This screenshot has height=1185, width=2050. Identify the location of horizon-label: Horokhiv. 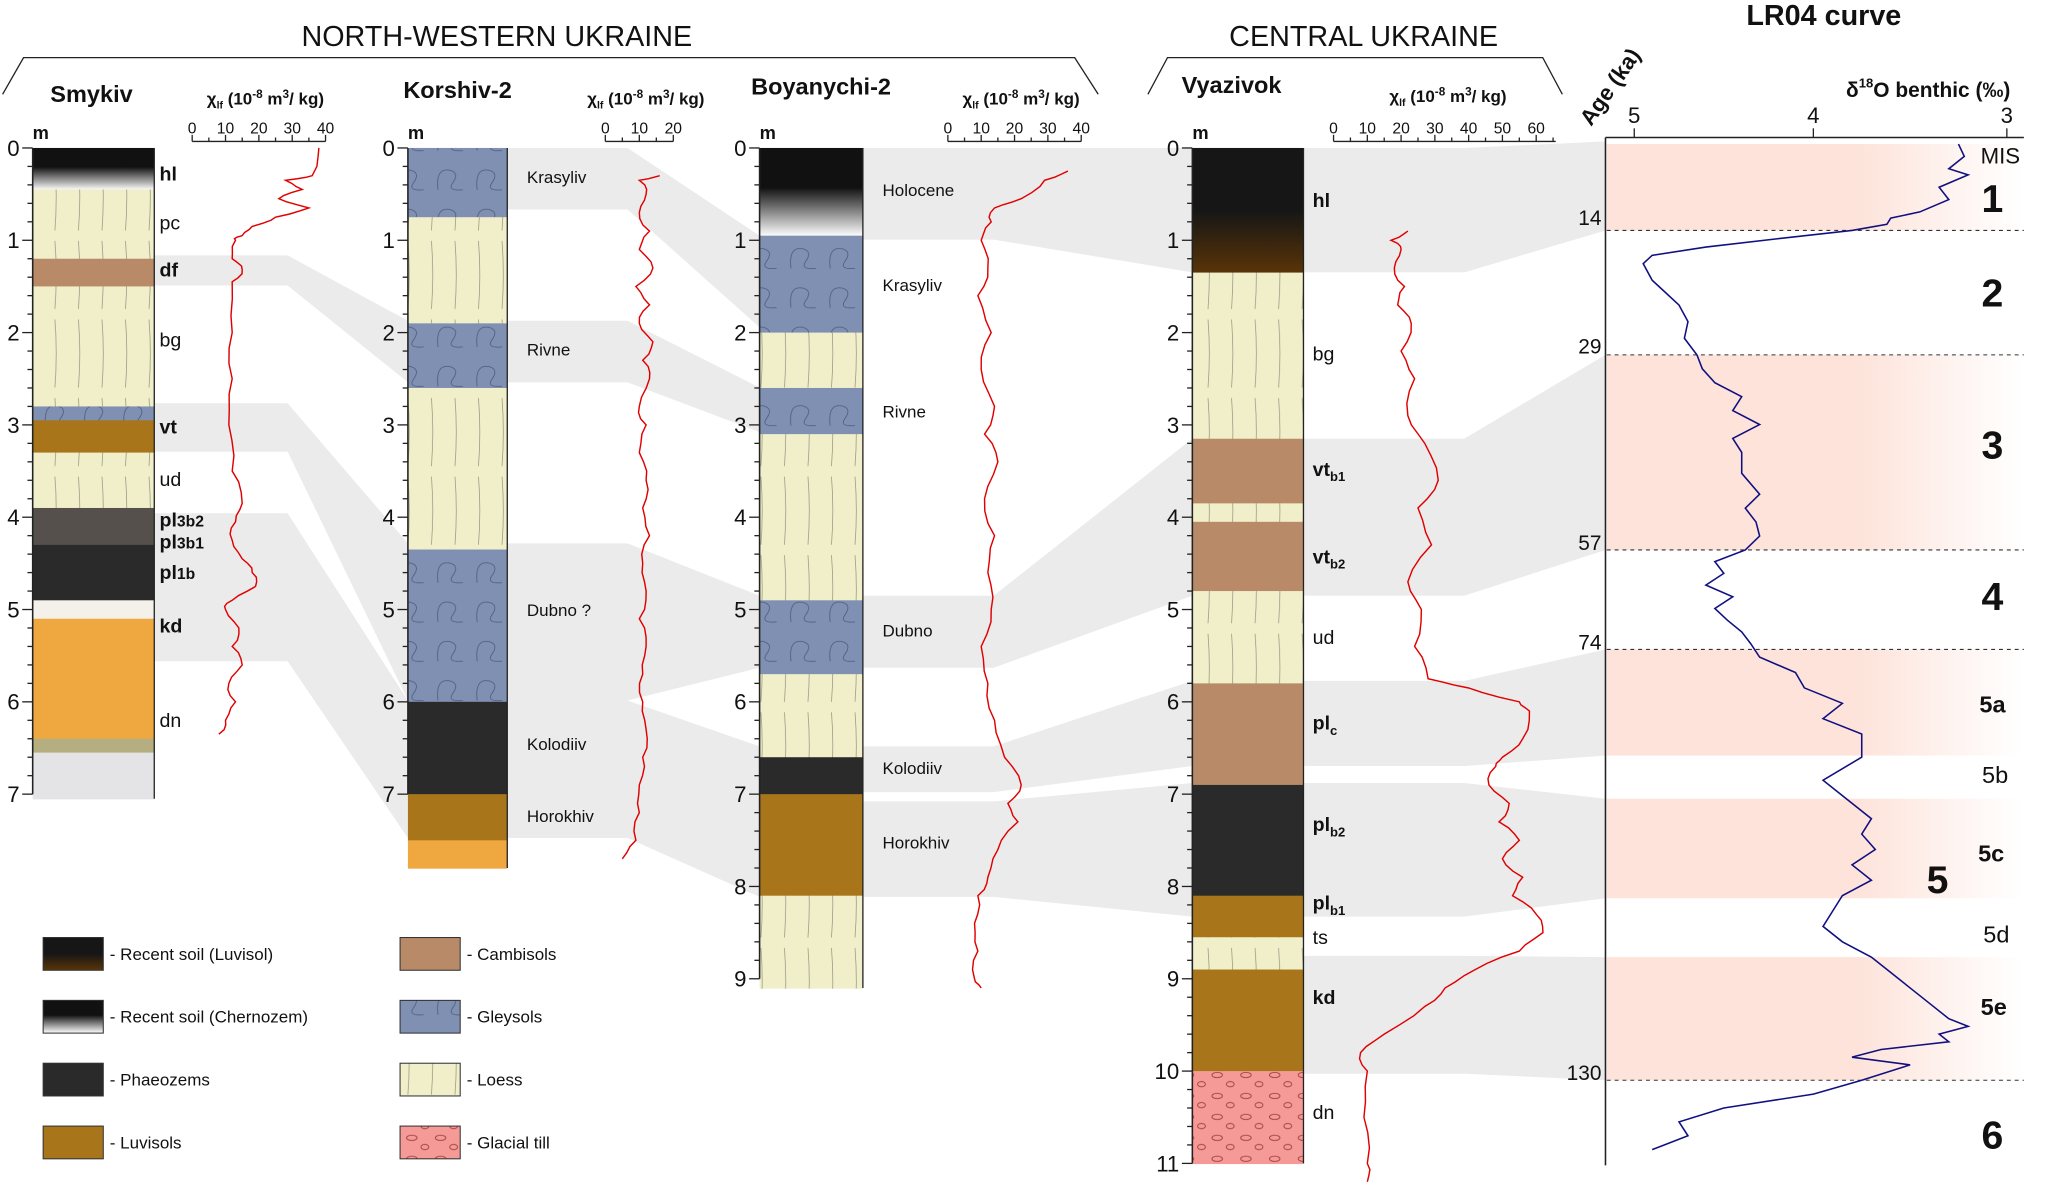
(561, 816).